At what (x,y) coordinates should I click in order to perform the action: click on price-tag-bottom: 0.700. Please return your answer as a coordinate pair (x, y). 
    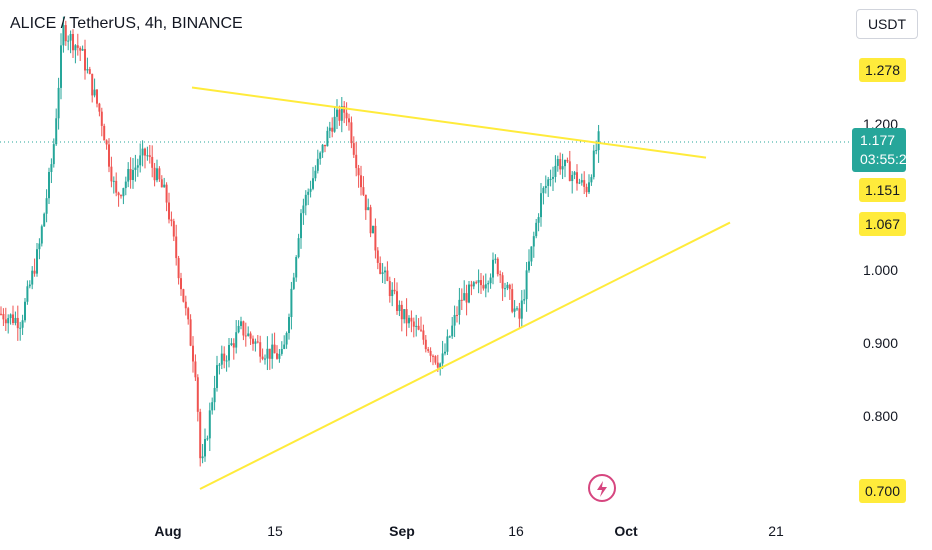
    Looking at the image, I should click on (882, 491).